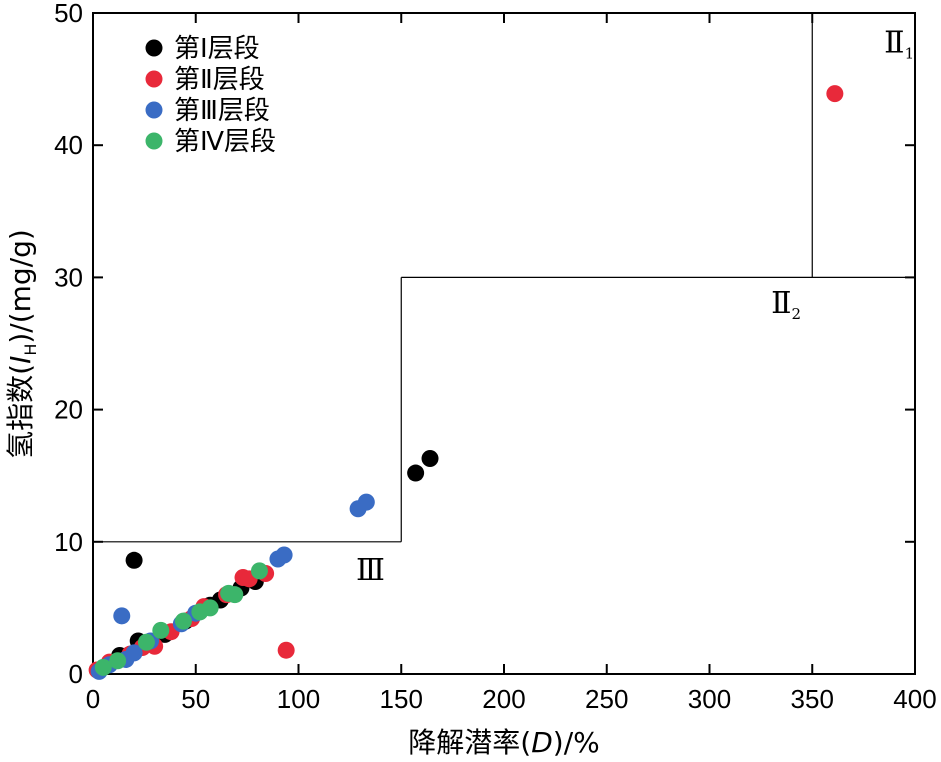 This screenshot has height=762, width=941. I want to click on x-tick-label: 400, so click(914, 699).